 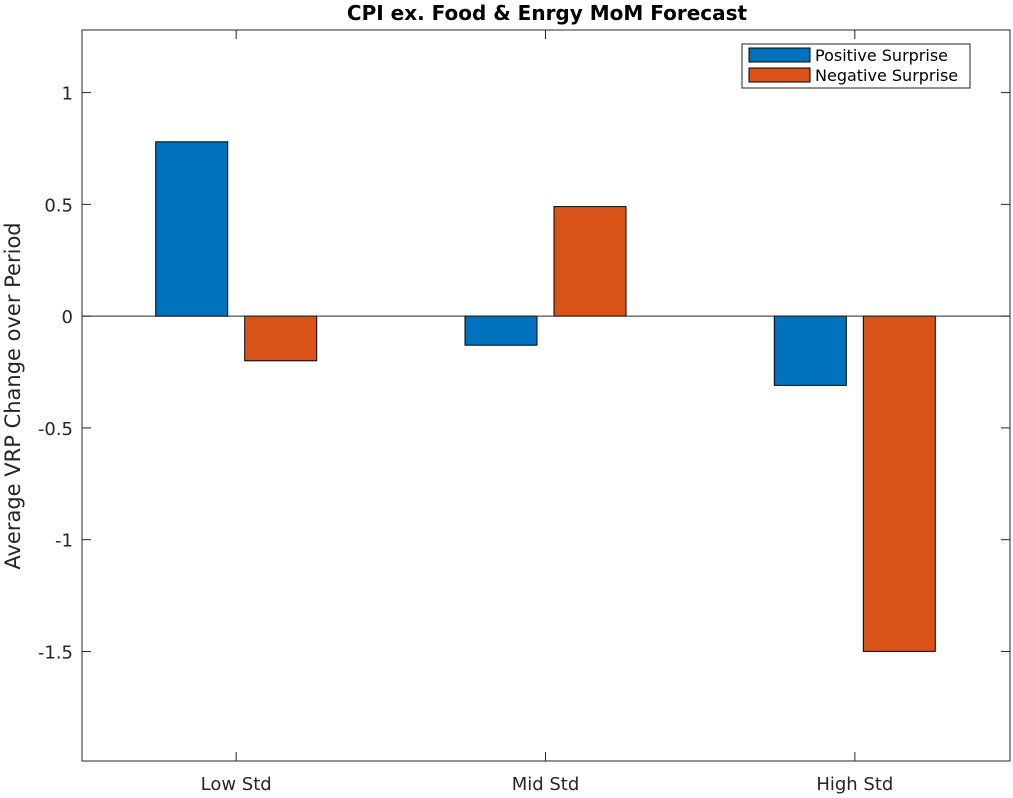 I want to click on bar-high-std-positive-surprise, so click(x=810, y=350).